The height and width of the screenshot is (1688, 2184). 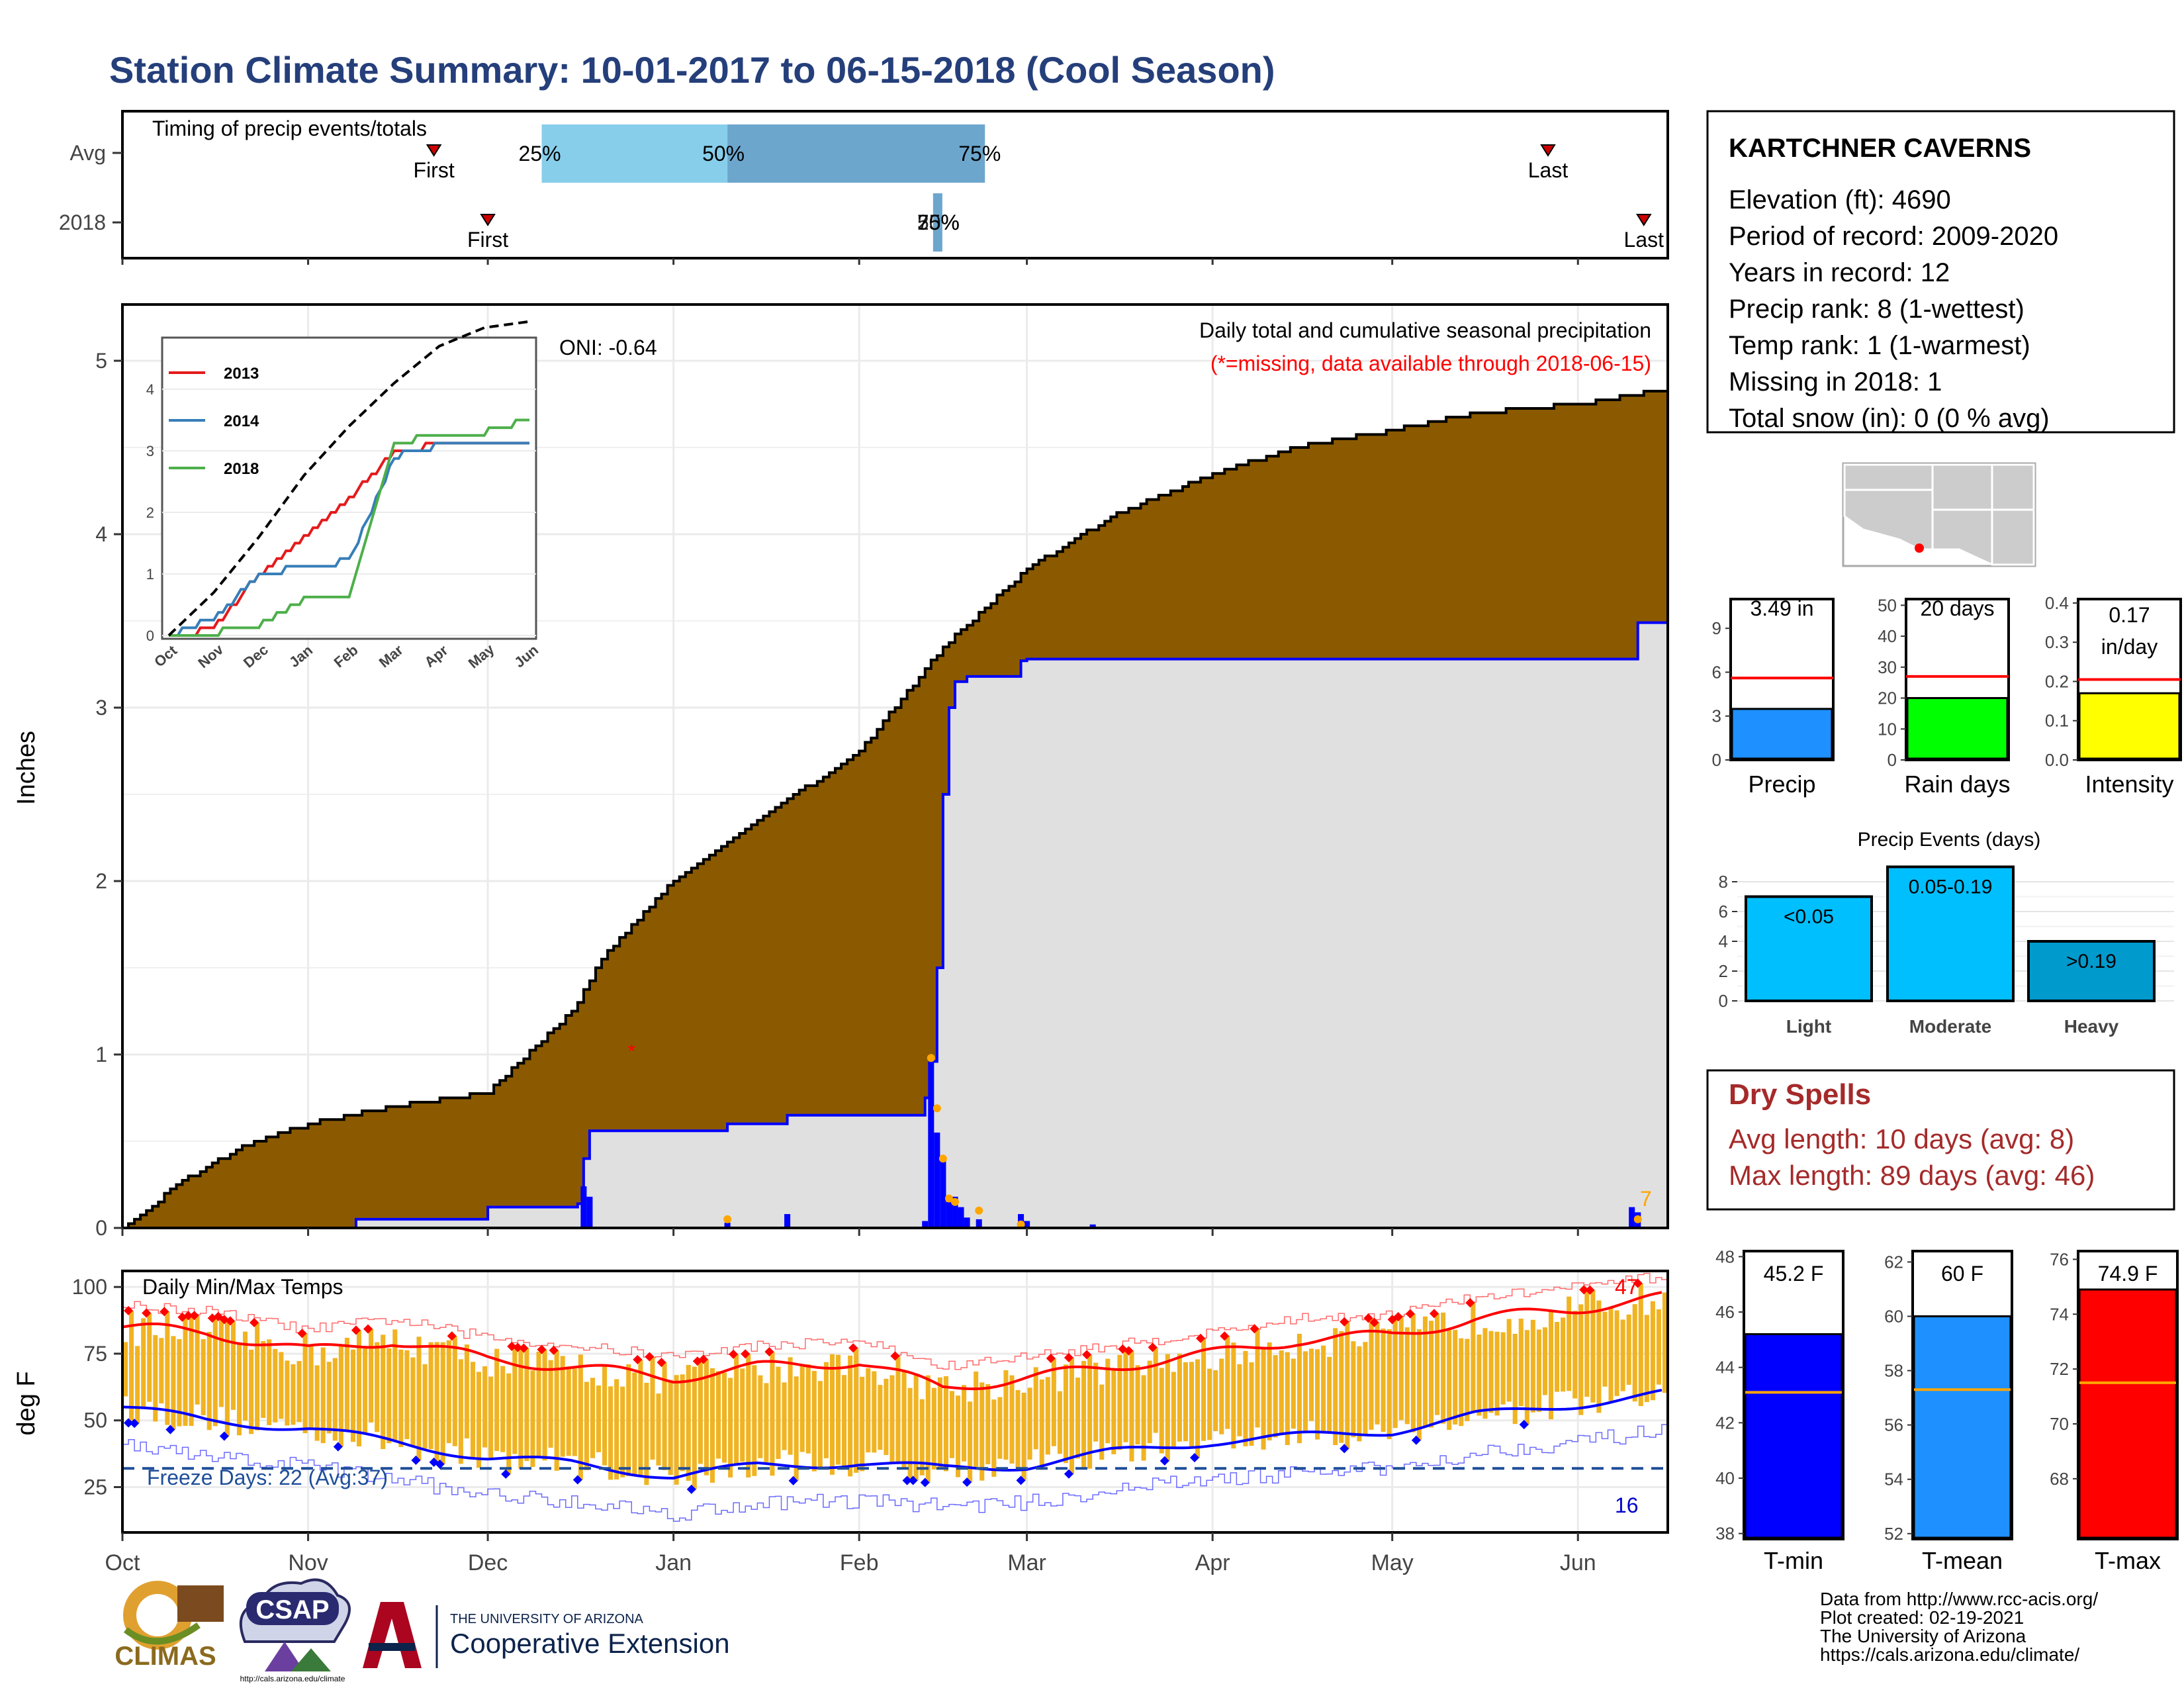 What do you see at coordinates (1026, 1562) in the screenshot?
I see `month-label-Mar: Mar` at bounding box center [1026, 1562].